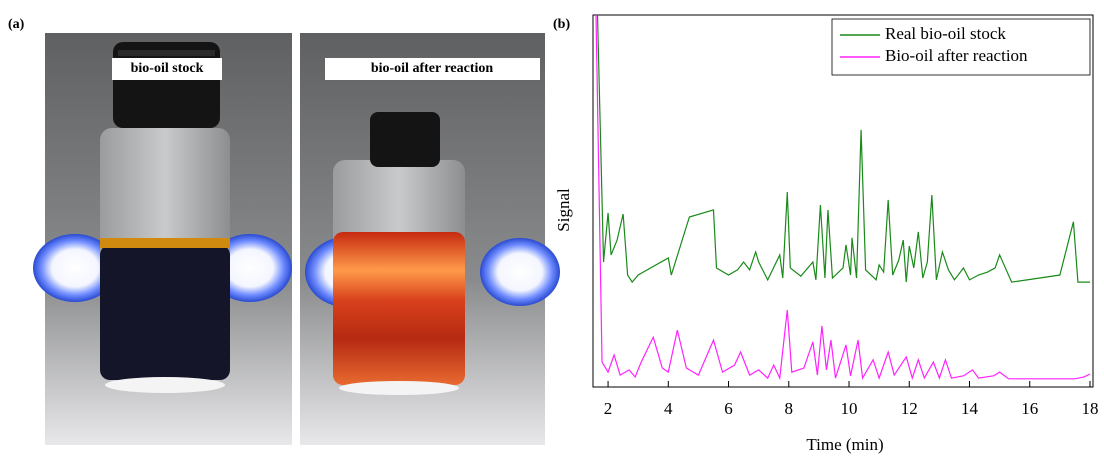 The width and height of the screenshot is (1104, 457). What do you see at coordinates (909, 408) in the screenshot?
I see `x-tick-label: 12` at bounding box center [909, 408].